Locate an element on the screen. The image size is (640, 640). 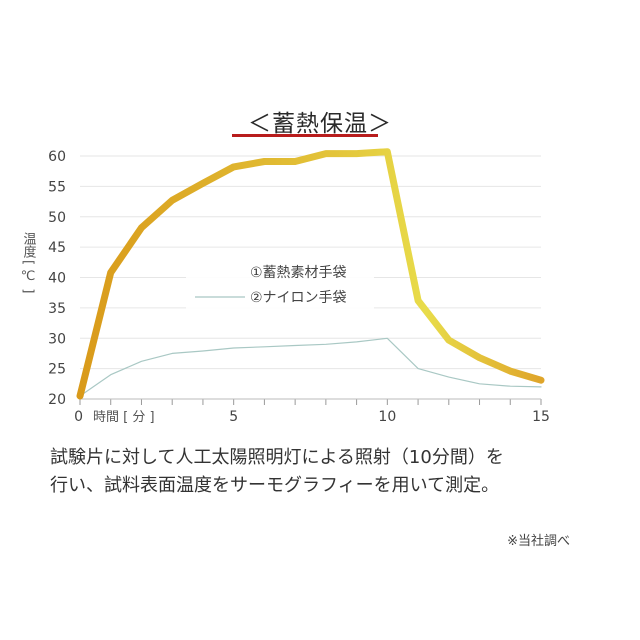
legend-label-gold: ①蓄熱素材手袋 is located at coordinates (298, 273).